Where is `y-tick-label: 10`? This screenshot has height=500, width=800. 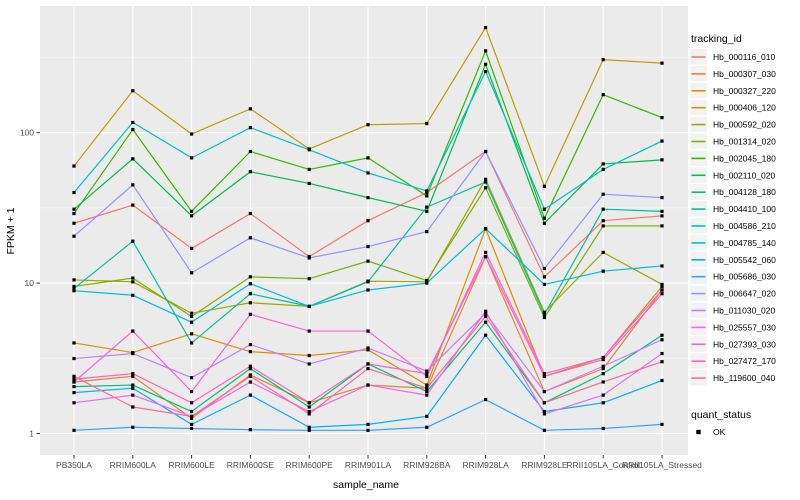
y-tick-label: 10 is located at coordinates (30, 283).